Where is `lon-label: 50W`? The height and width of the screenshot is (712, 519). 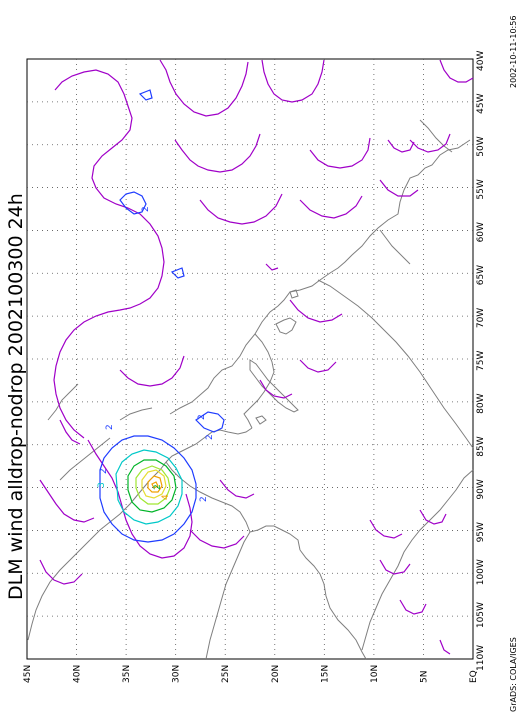
lon-label: 50W is located at coordinates (481, 146).